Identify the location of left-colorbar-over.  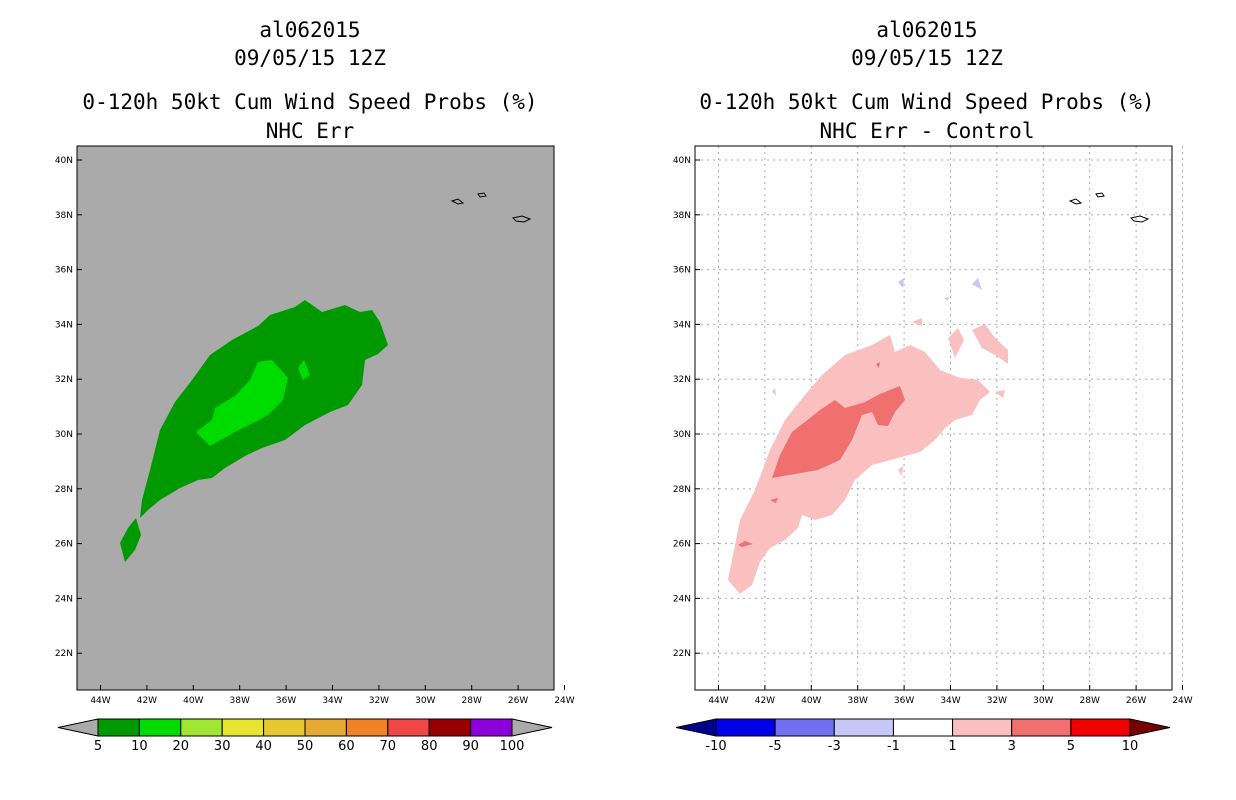
(532, 727).